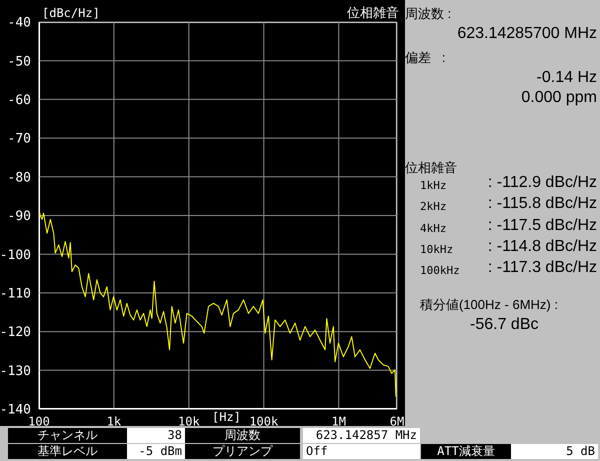 The height and width of the screenshot is (461, 600). I want to click on x-axis-title: [Hz], so click(226, 417).